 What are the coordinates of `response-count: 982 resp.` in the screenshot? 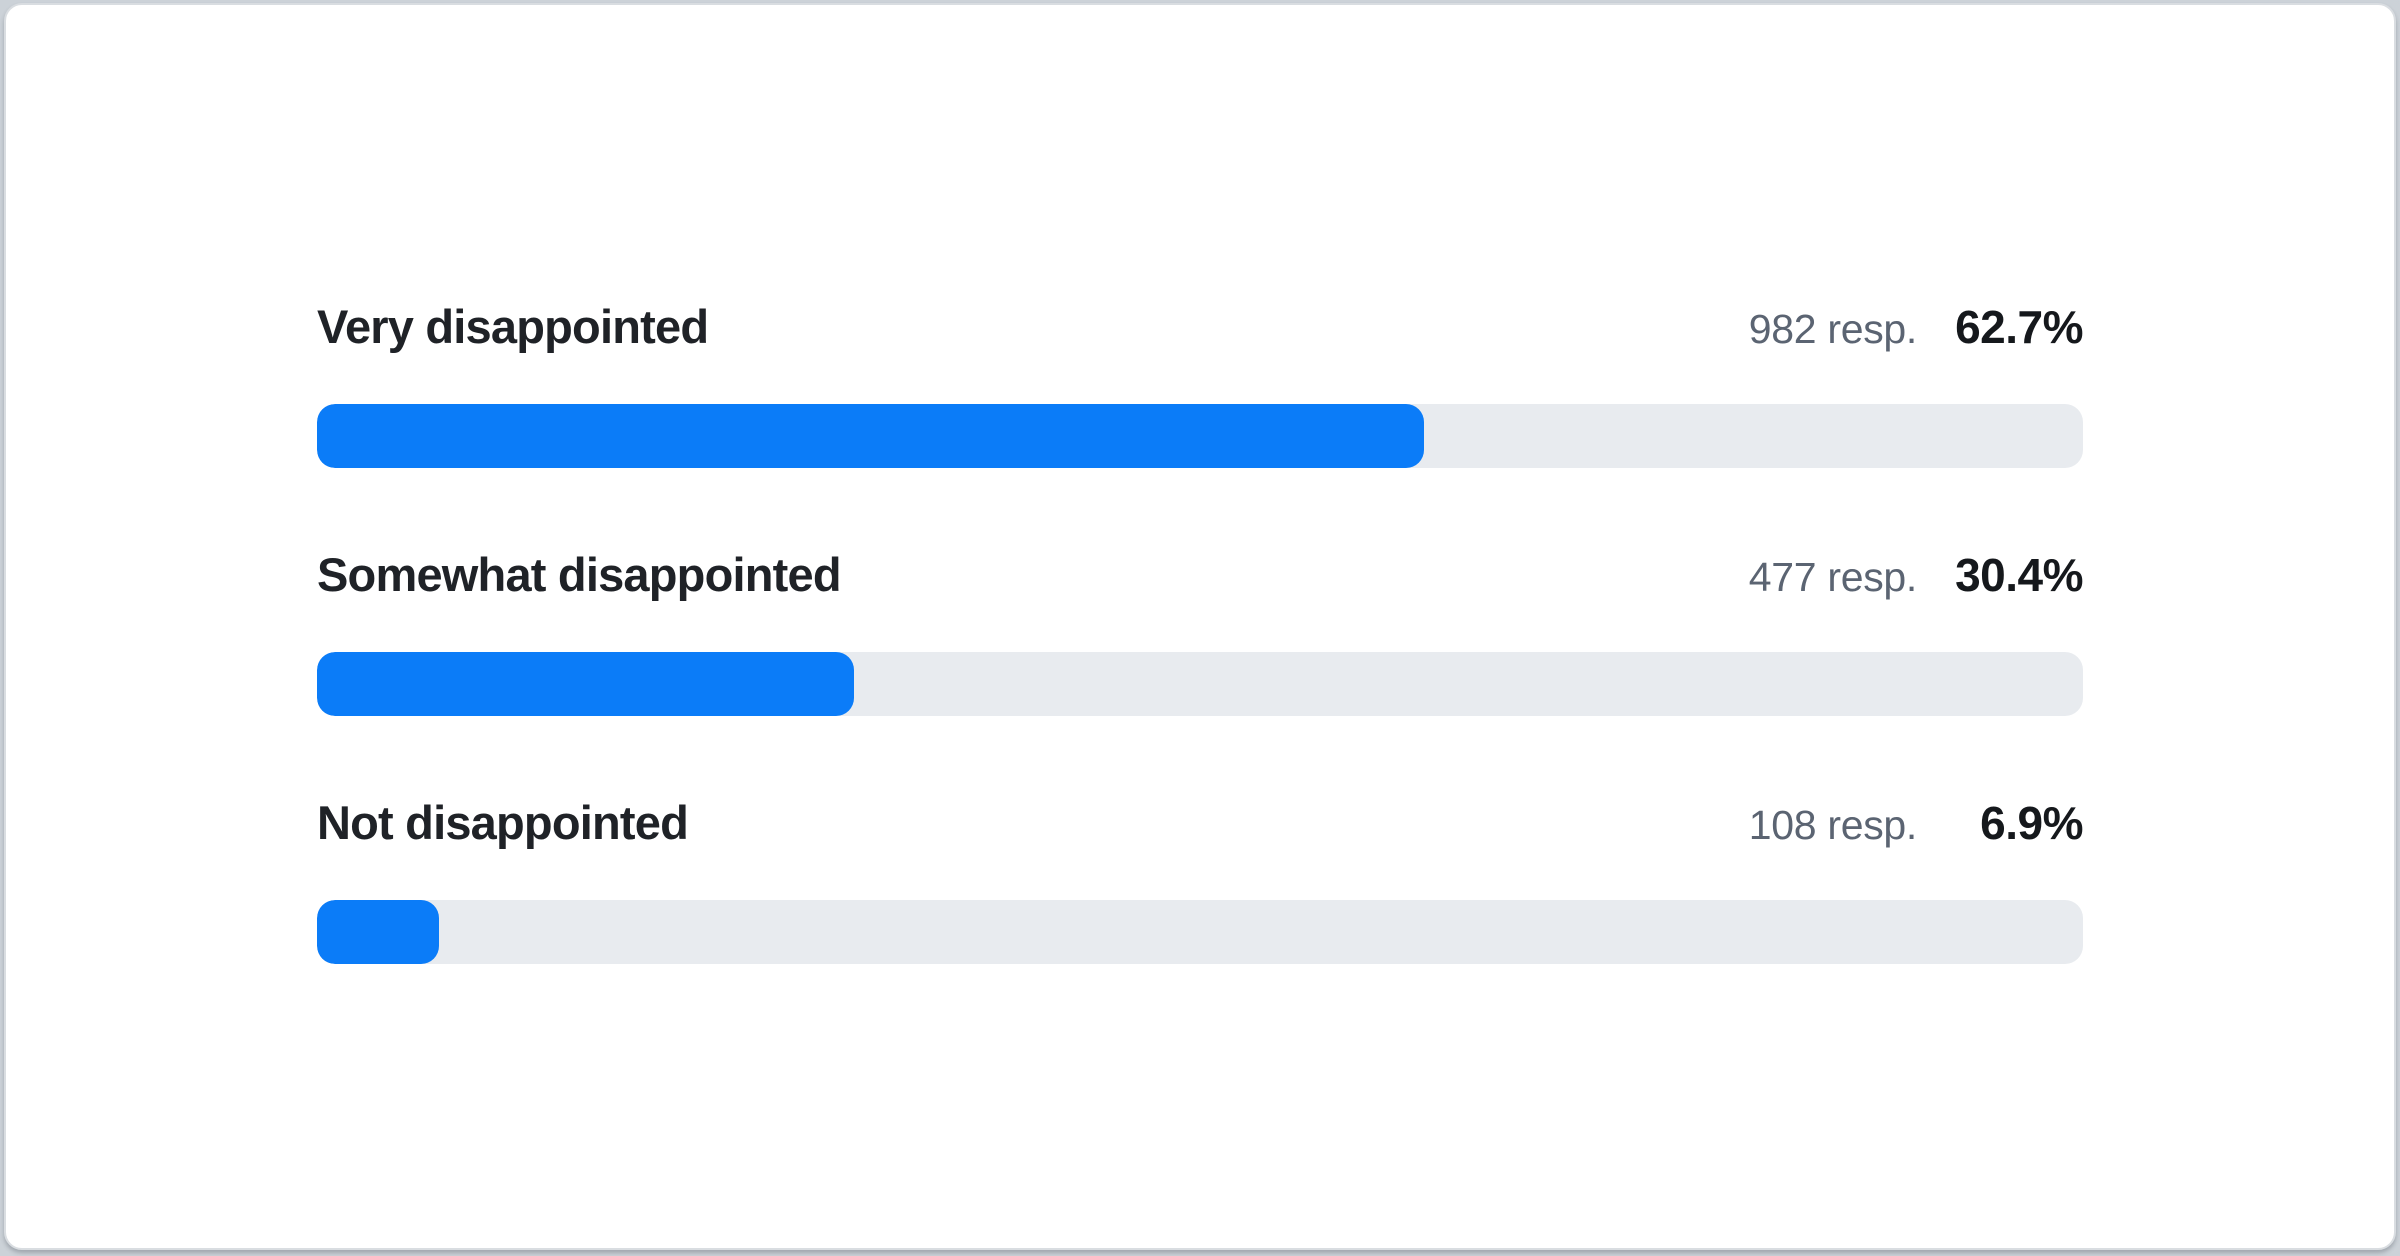 It's located at (1833, 328).